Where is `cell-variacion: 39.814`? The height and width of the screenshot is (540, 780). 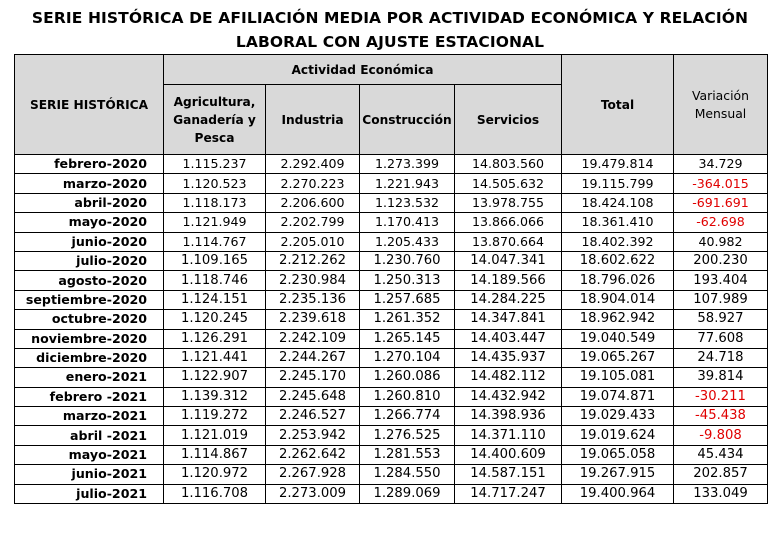 cell-variacion: 39.814 is located at coordinates (720, 377).